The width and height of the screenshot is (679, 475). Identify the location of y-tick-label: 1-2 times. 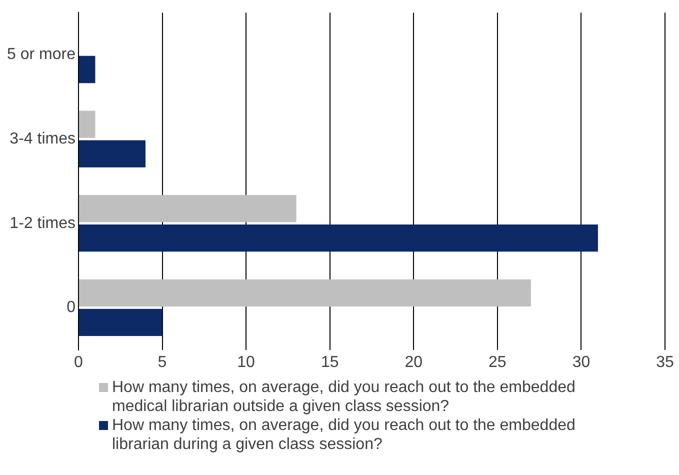
(43, 223).